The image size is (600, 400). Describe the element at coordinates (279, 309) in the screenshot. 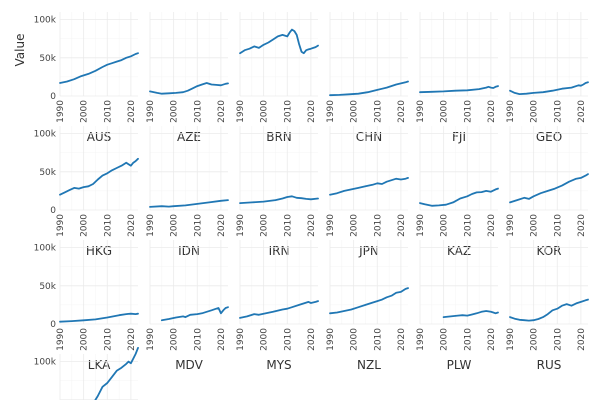

I see `series-line-mys` at that location.